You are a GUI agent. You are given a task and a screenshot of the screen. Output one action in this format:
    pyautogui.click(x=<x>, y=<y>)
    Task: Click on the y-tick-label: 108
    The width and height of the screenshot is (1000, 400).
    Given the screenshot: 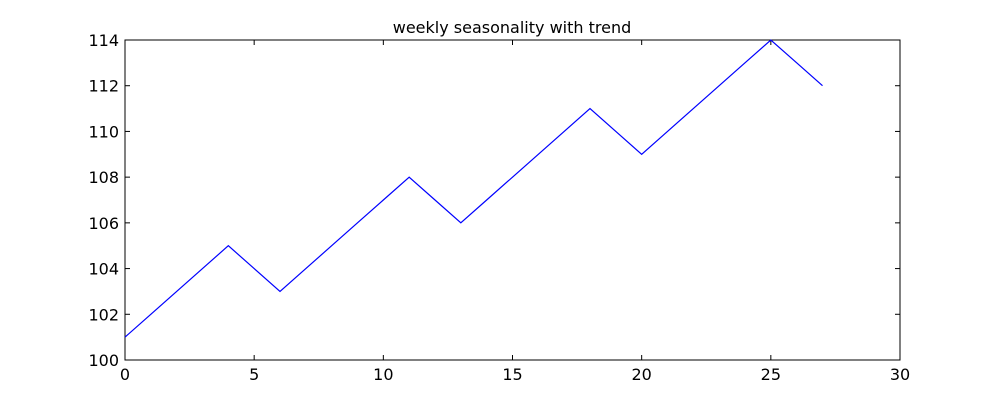 What is the action you would take?
    pyautogui.click(x=103, y=177)
    